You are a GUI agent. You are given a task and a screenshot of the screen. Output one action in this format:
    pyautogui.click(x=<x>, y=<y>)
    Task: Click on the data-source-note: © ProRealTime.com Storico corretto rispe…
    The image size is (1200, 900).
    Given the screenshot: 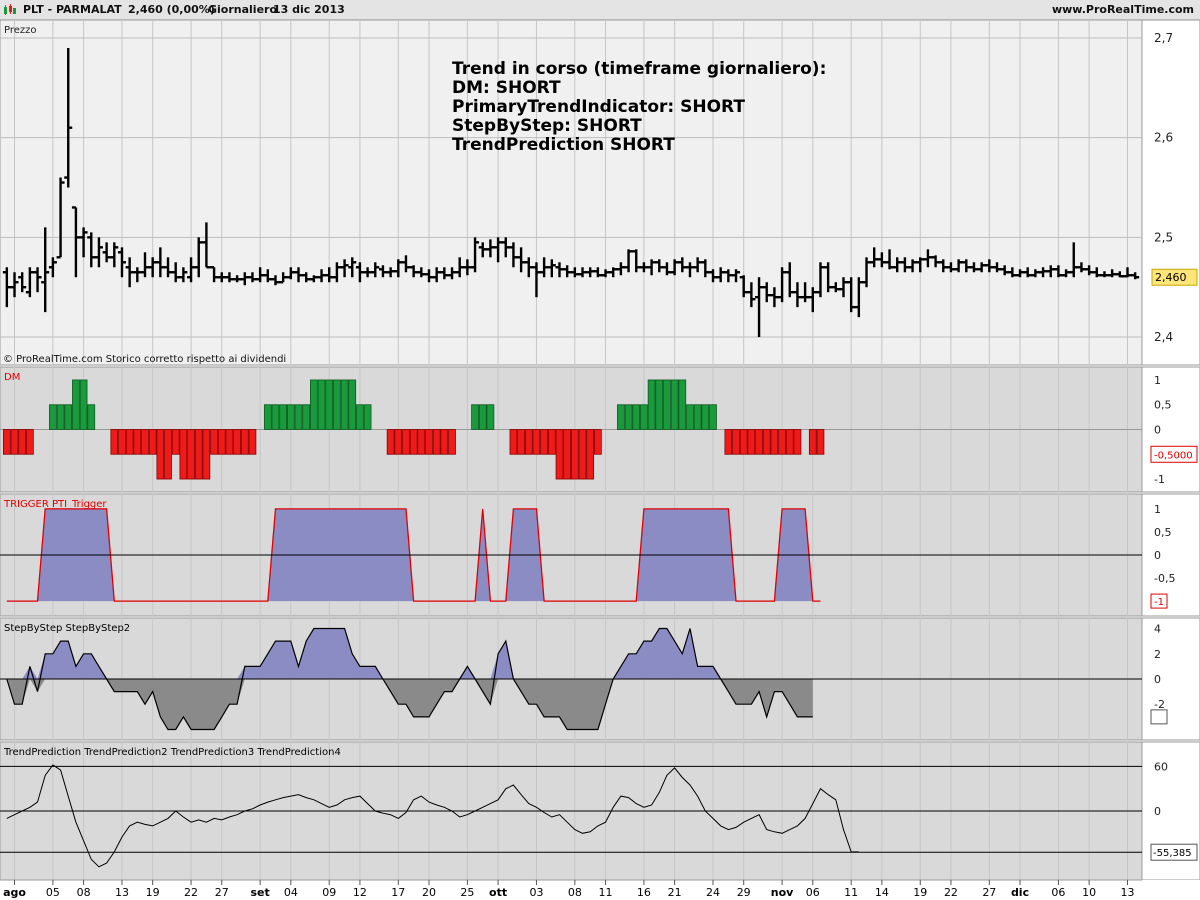 What is the action you would take?
    pyautogui.click(x=144, y=359)
    